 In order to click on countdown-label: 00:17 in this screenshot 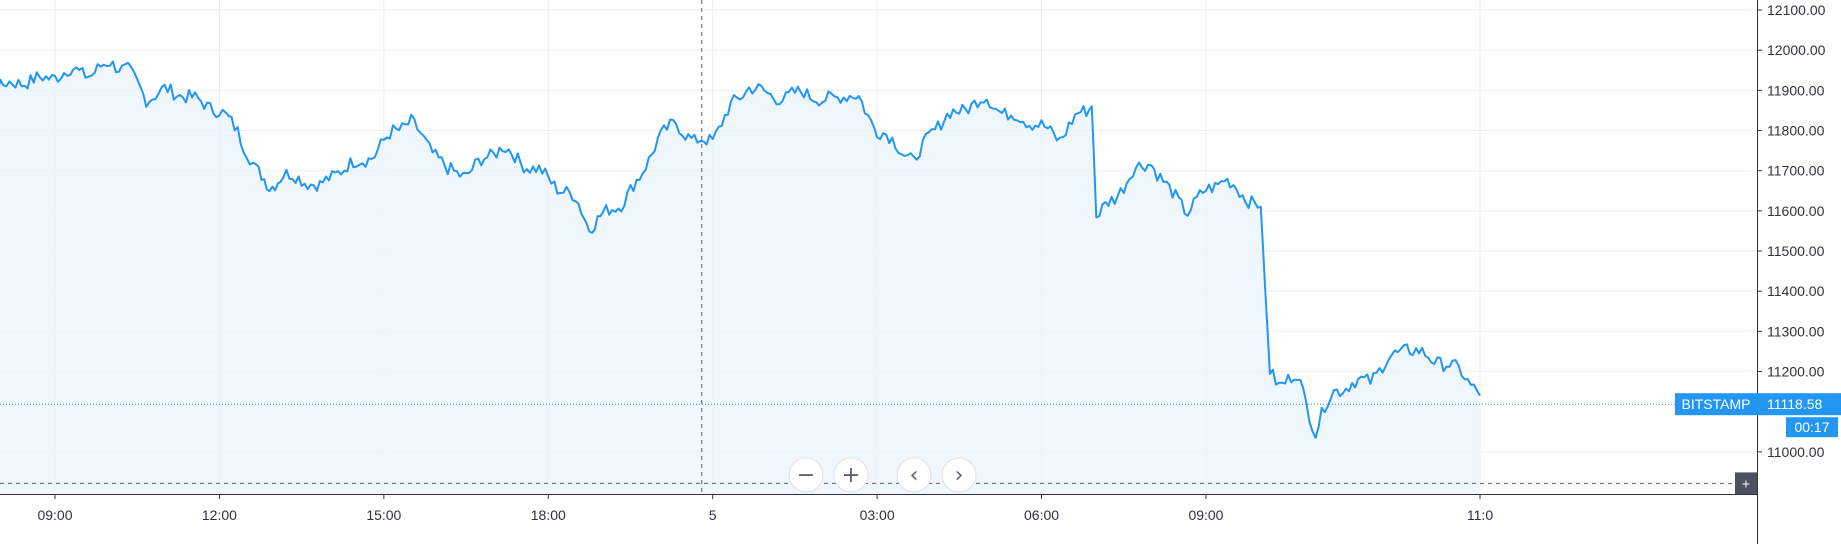, I will do `click(1811, 427)`.